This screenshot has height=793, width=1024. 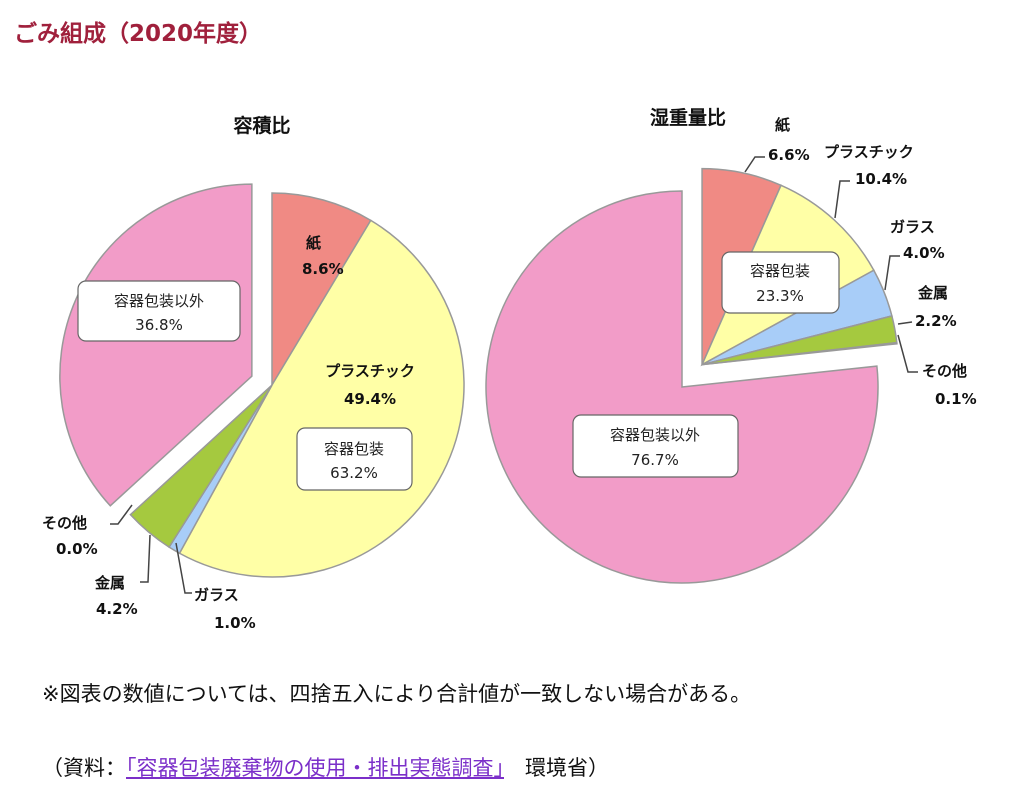 I want to click on value-plastic-2: 10.4%, so click(x=881, y=179).